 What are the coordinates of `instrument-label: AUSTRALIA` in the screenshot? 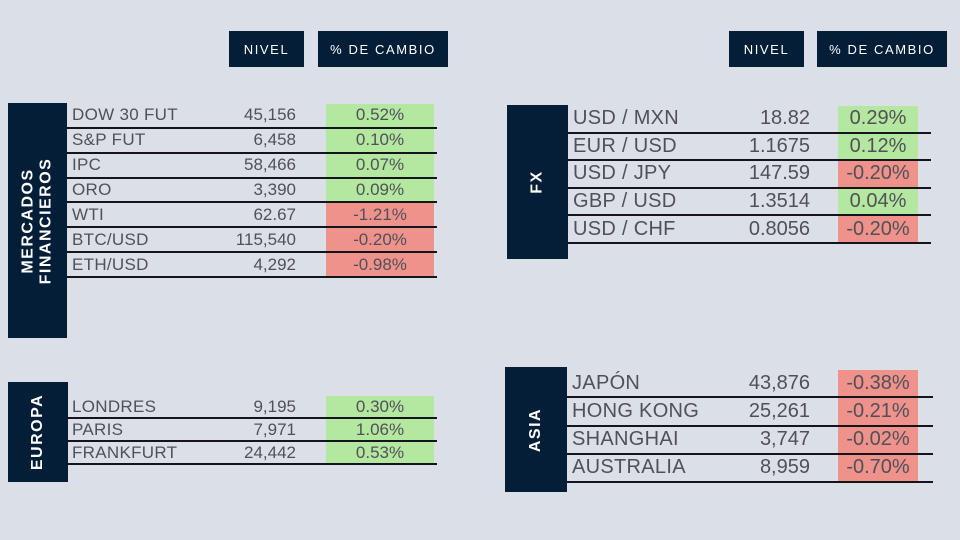 It's located at (629, 467).